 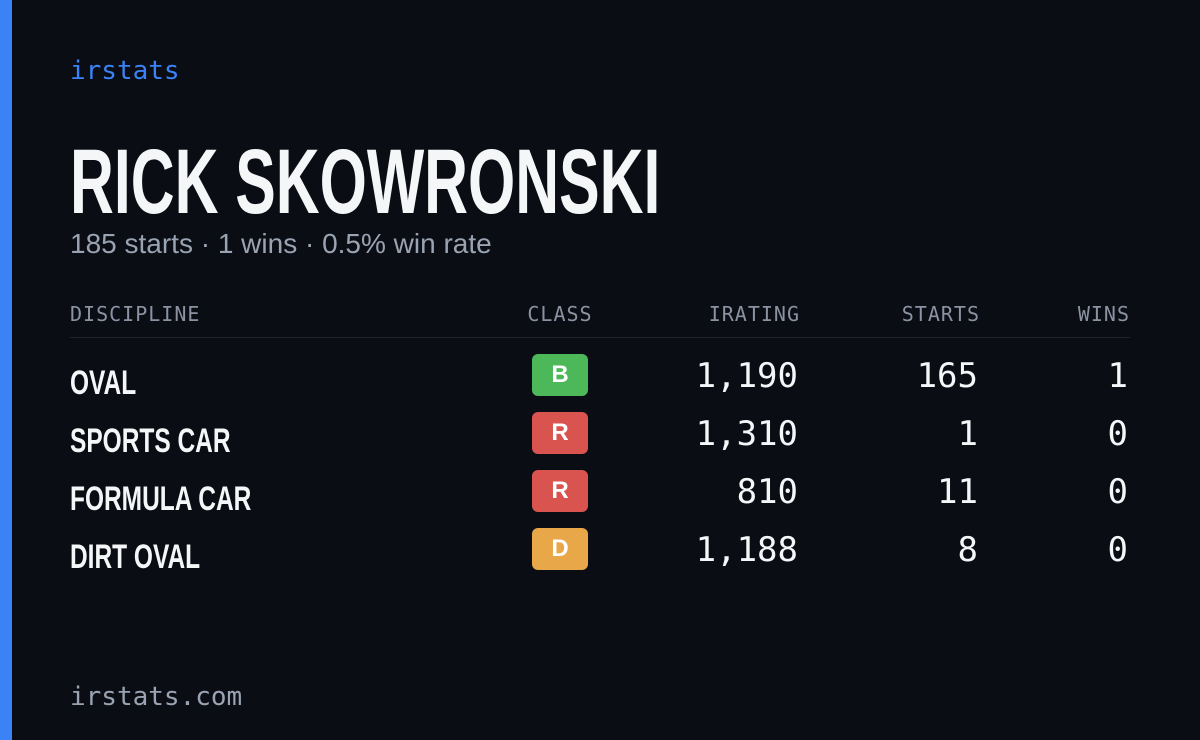 What do you see at coordinates (6, 370) in the screenshot?
I see `accent-bar` at bounding box center [6, 370].